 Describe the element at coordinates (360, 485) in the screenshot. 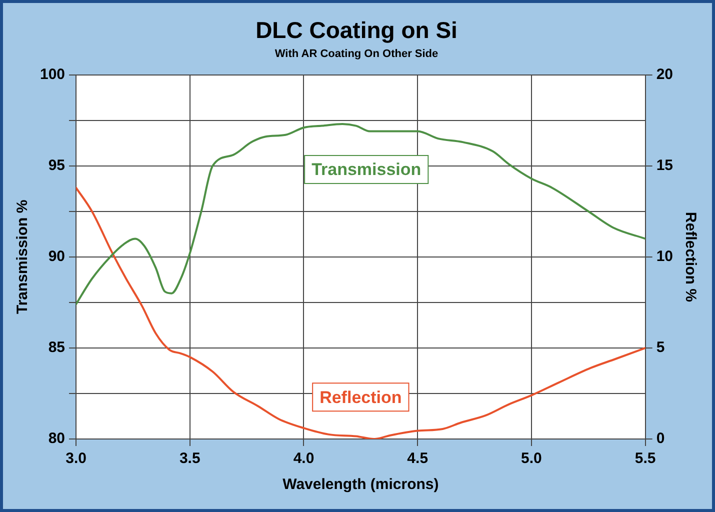

I see `x-axis-title: Wavelength (microns)` at that location.